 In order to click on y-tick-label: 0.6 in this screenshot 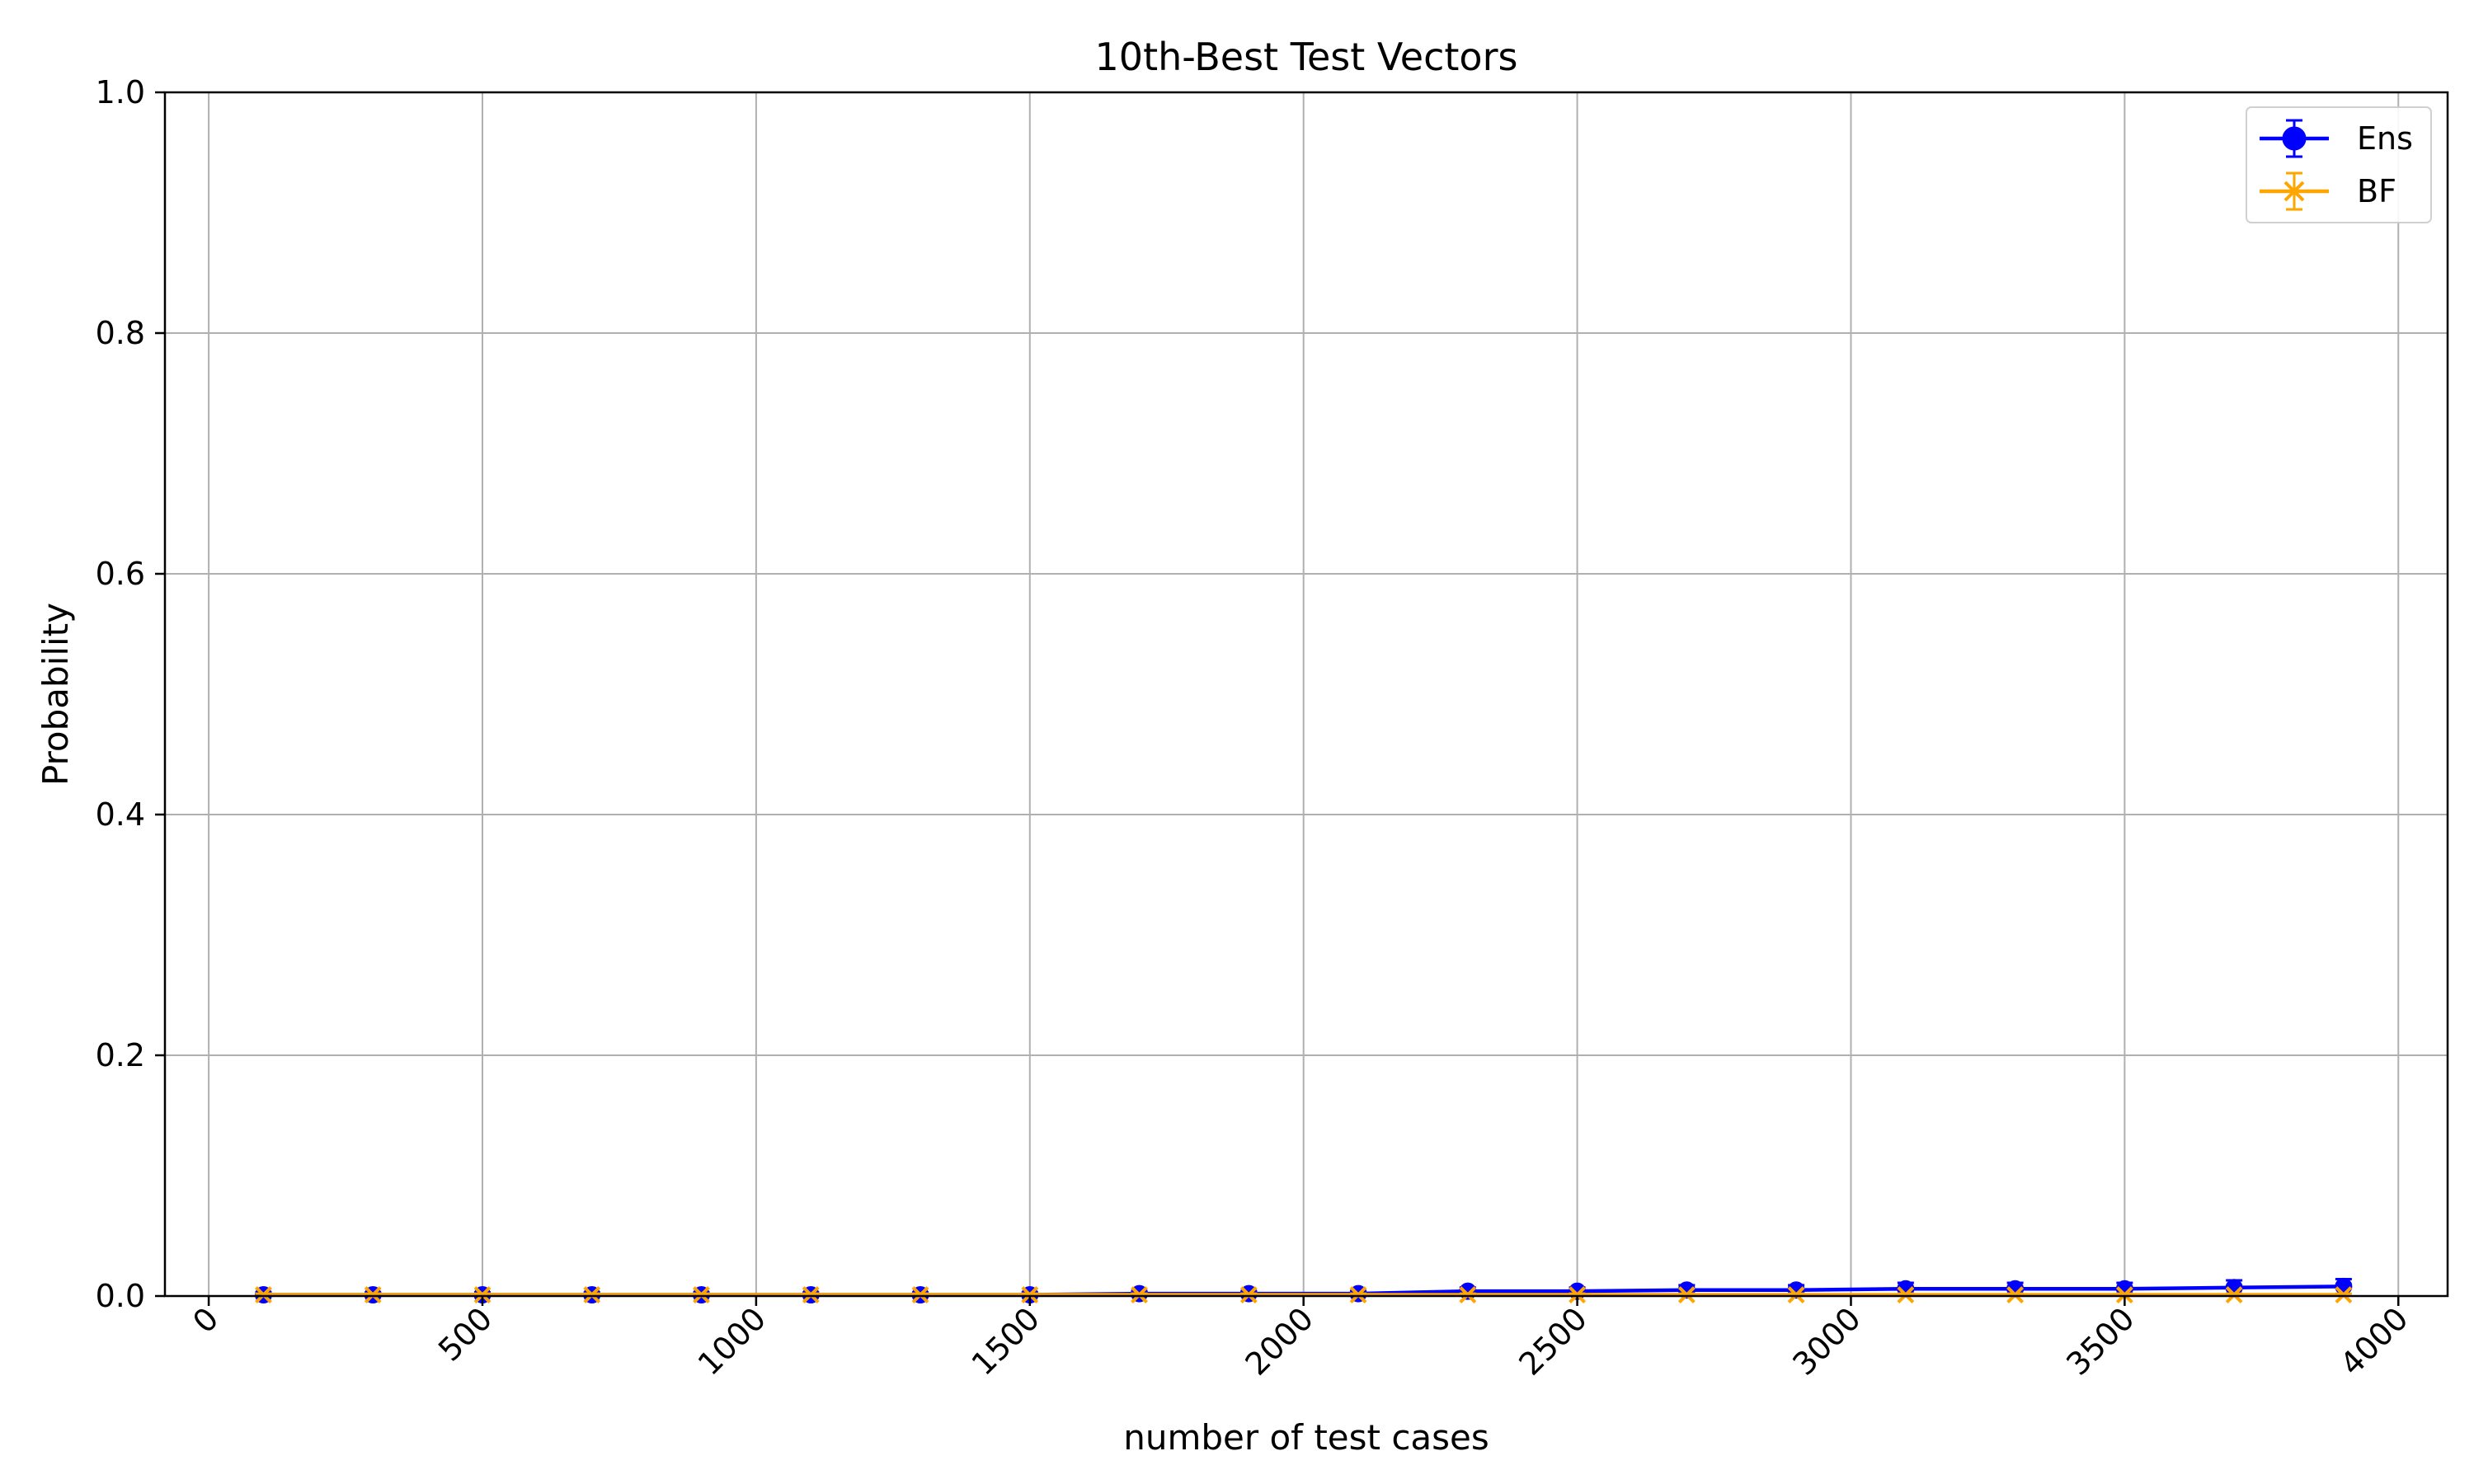, I will do `click(120, 574)`.